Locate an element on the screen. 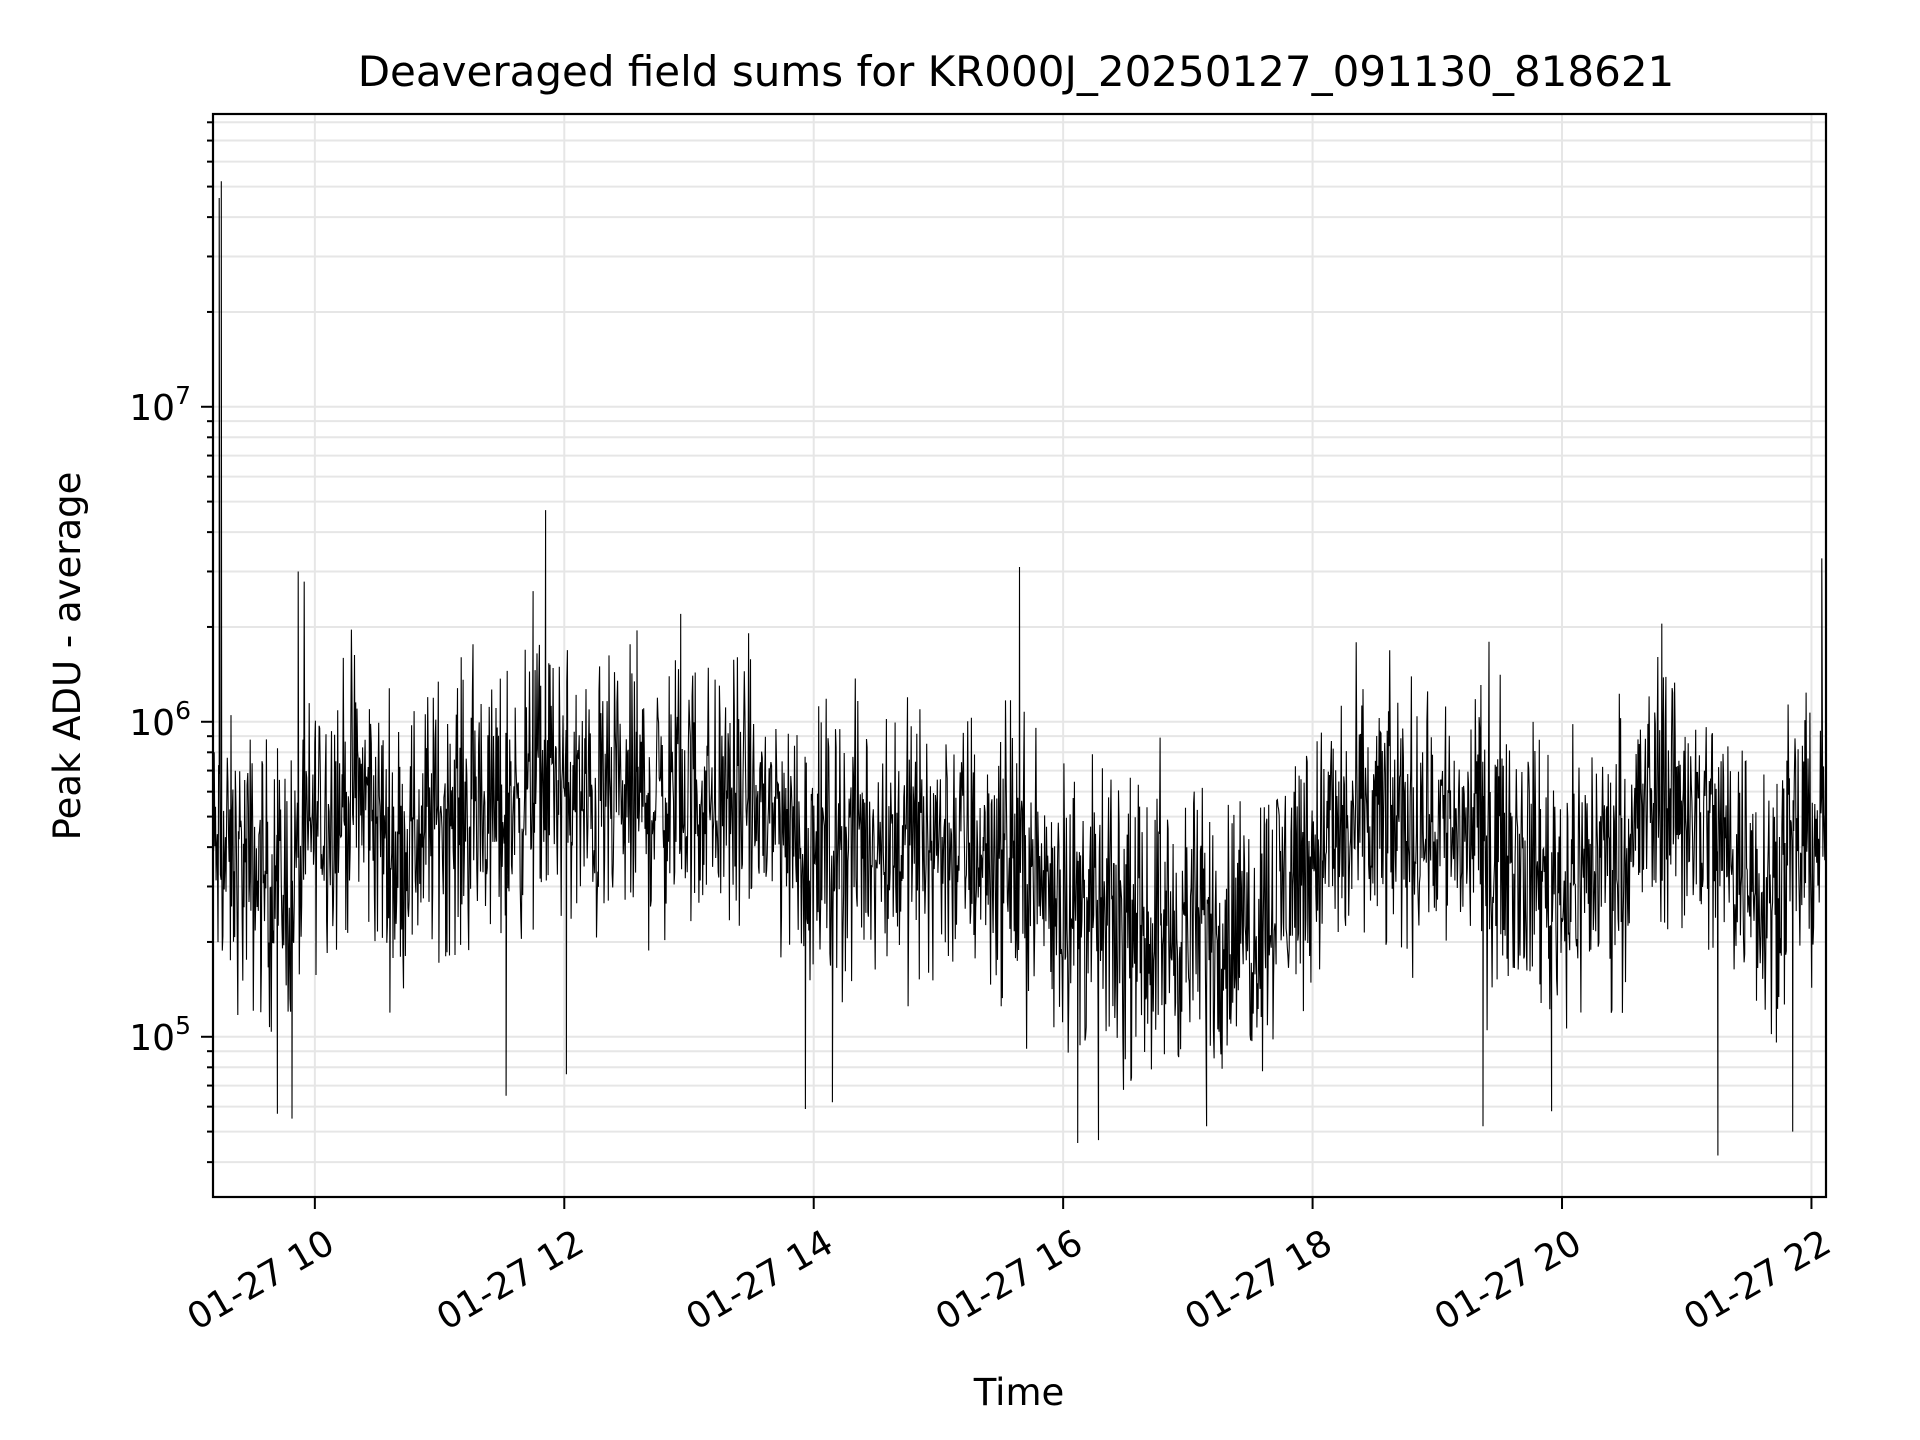  y-tick-label: 10⁶ is located at coordinates (160, 720).